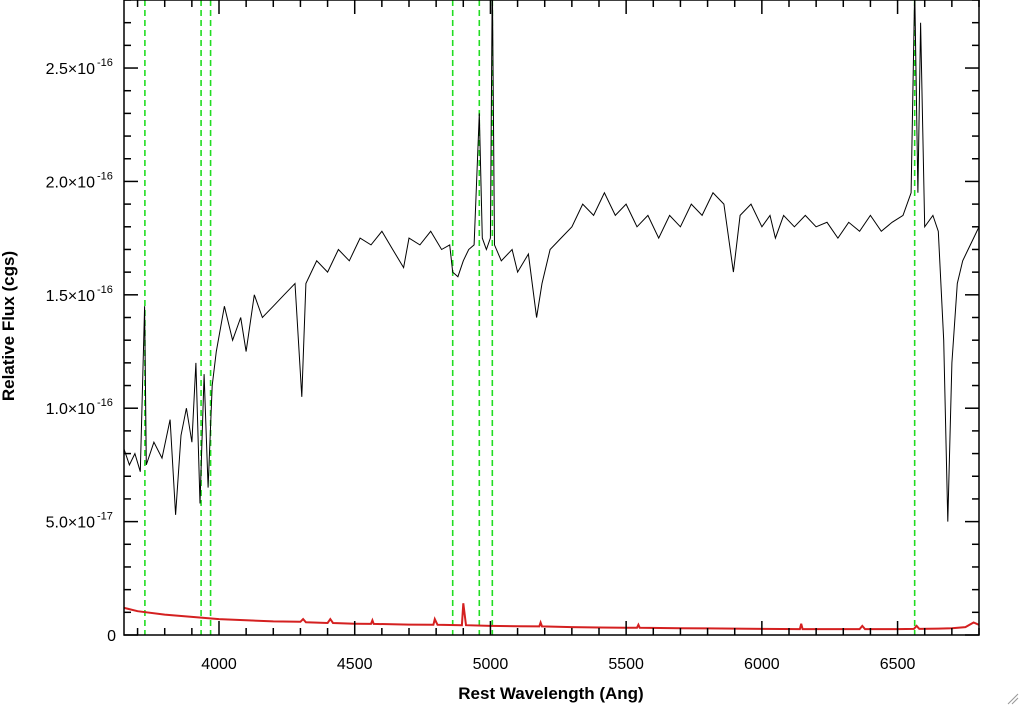  I want to click on y-axis-title: Relative Flux (cgs), so click(9, 326).